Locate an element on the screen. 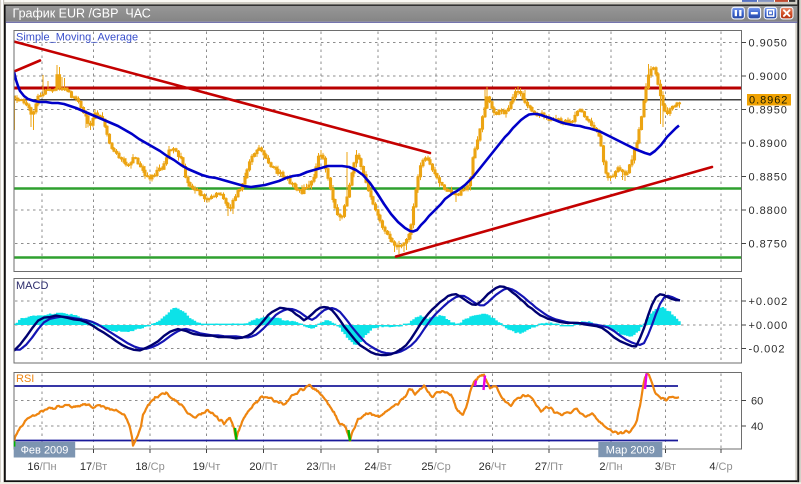  svg-text: Simple_Moving_Average is located at coordinates (77, 38).